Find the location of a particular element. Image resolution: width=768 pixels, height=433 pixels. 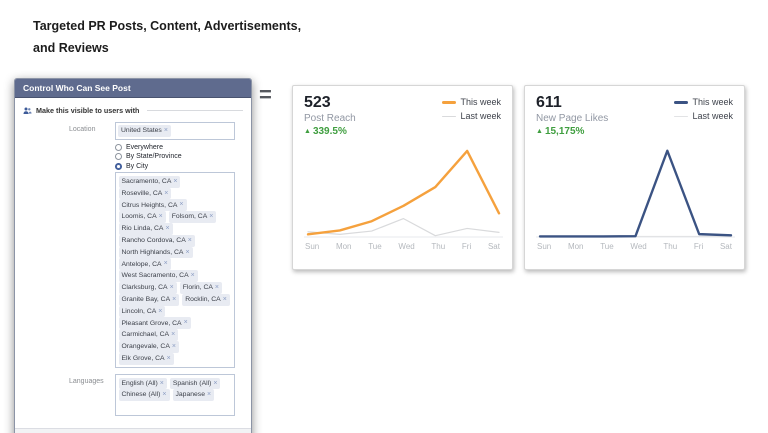

token-label: Elk Grove, CA is located at coordinates (143, 358).